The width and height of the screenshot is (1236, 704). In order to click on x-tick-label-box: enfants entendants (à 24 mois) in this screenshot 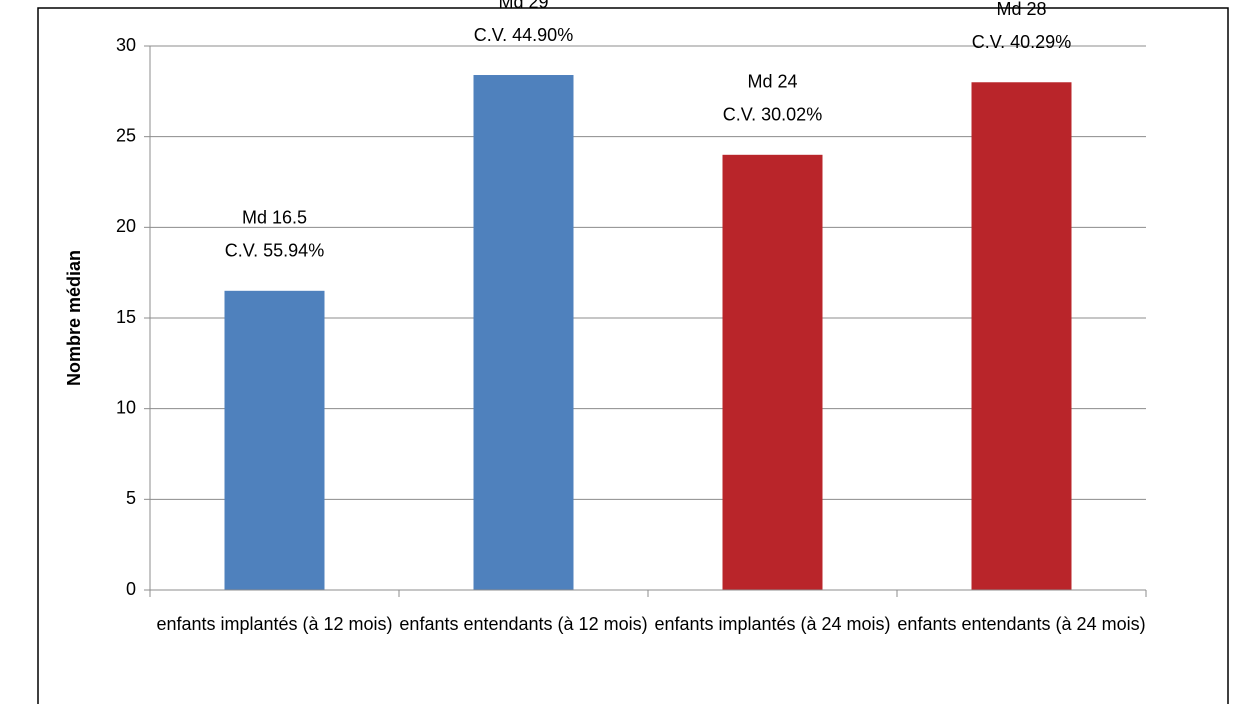, I will do `click(1021, 624)`.